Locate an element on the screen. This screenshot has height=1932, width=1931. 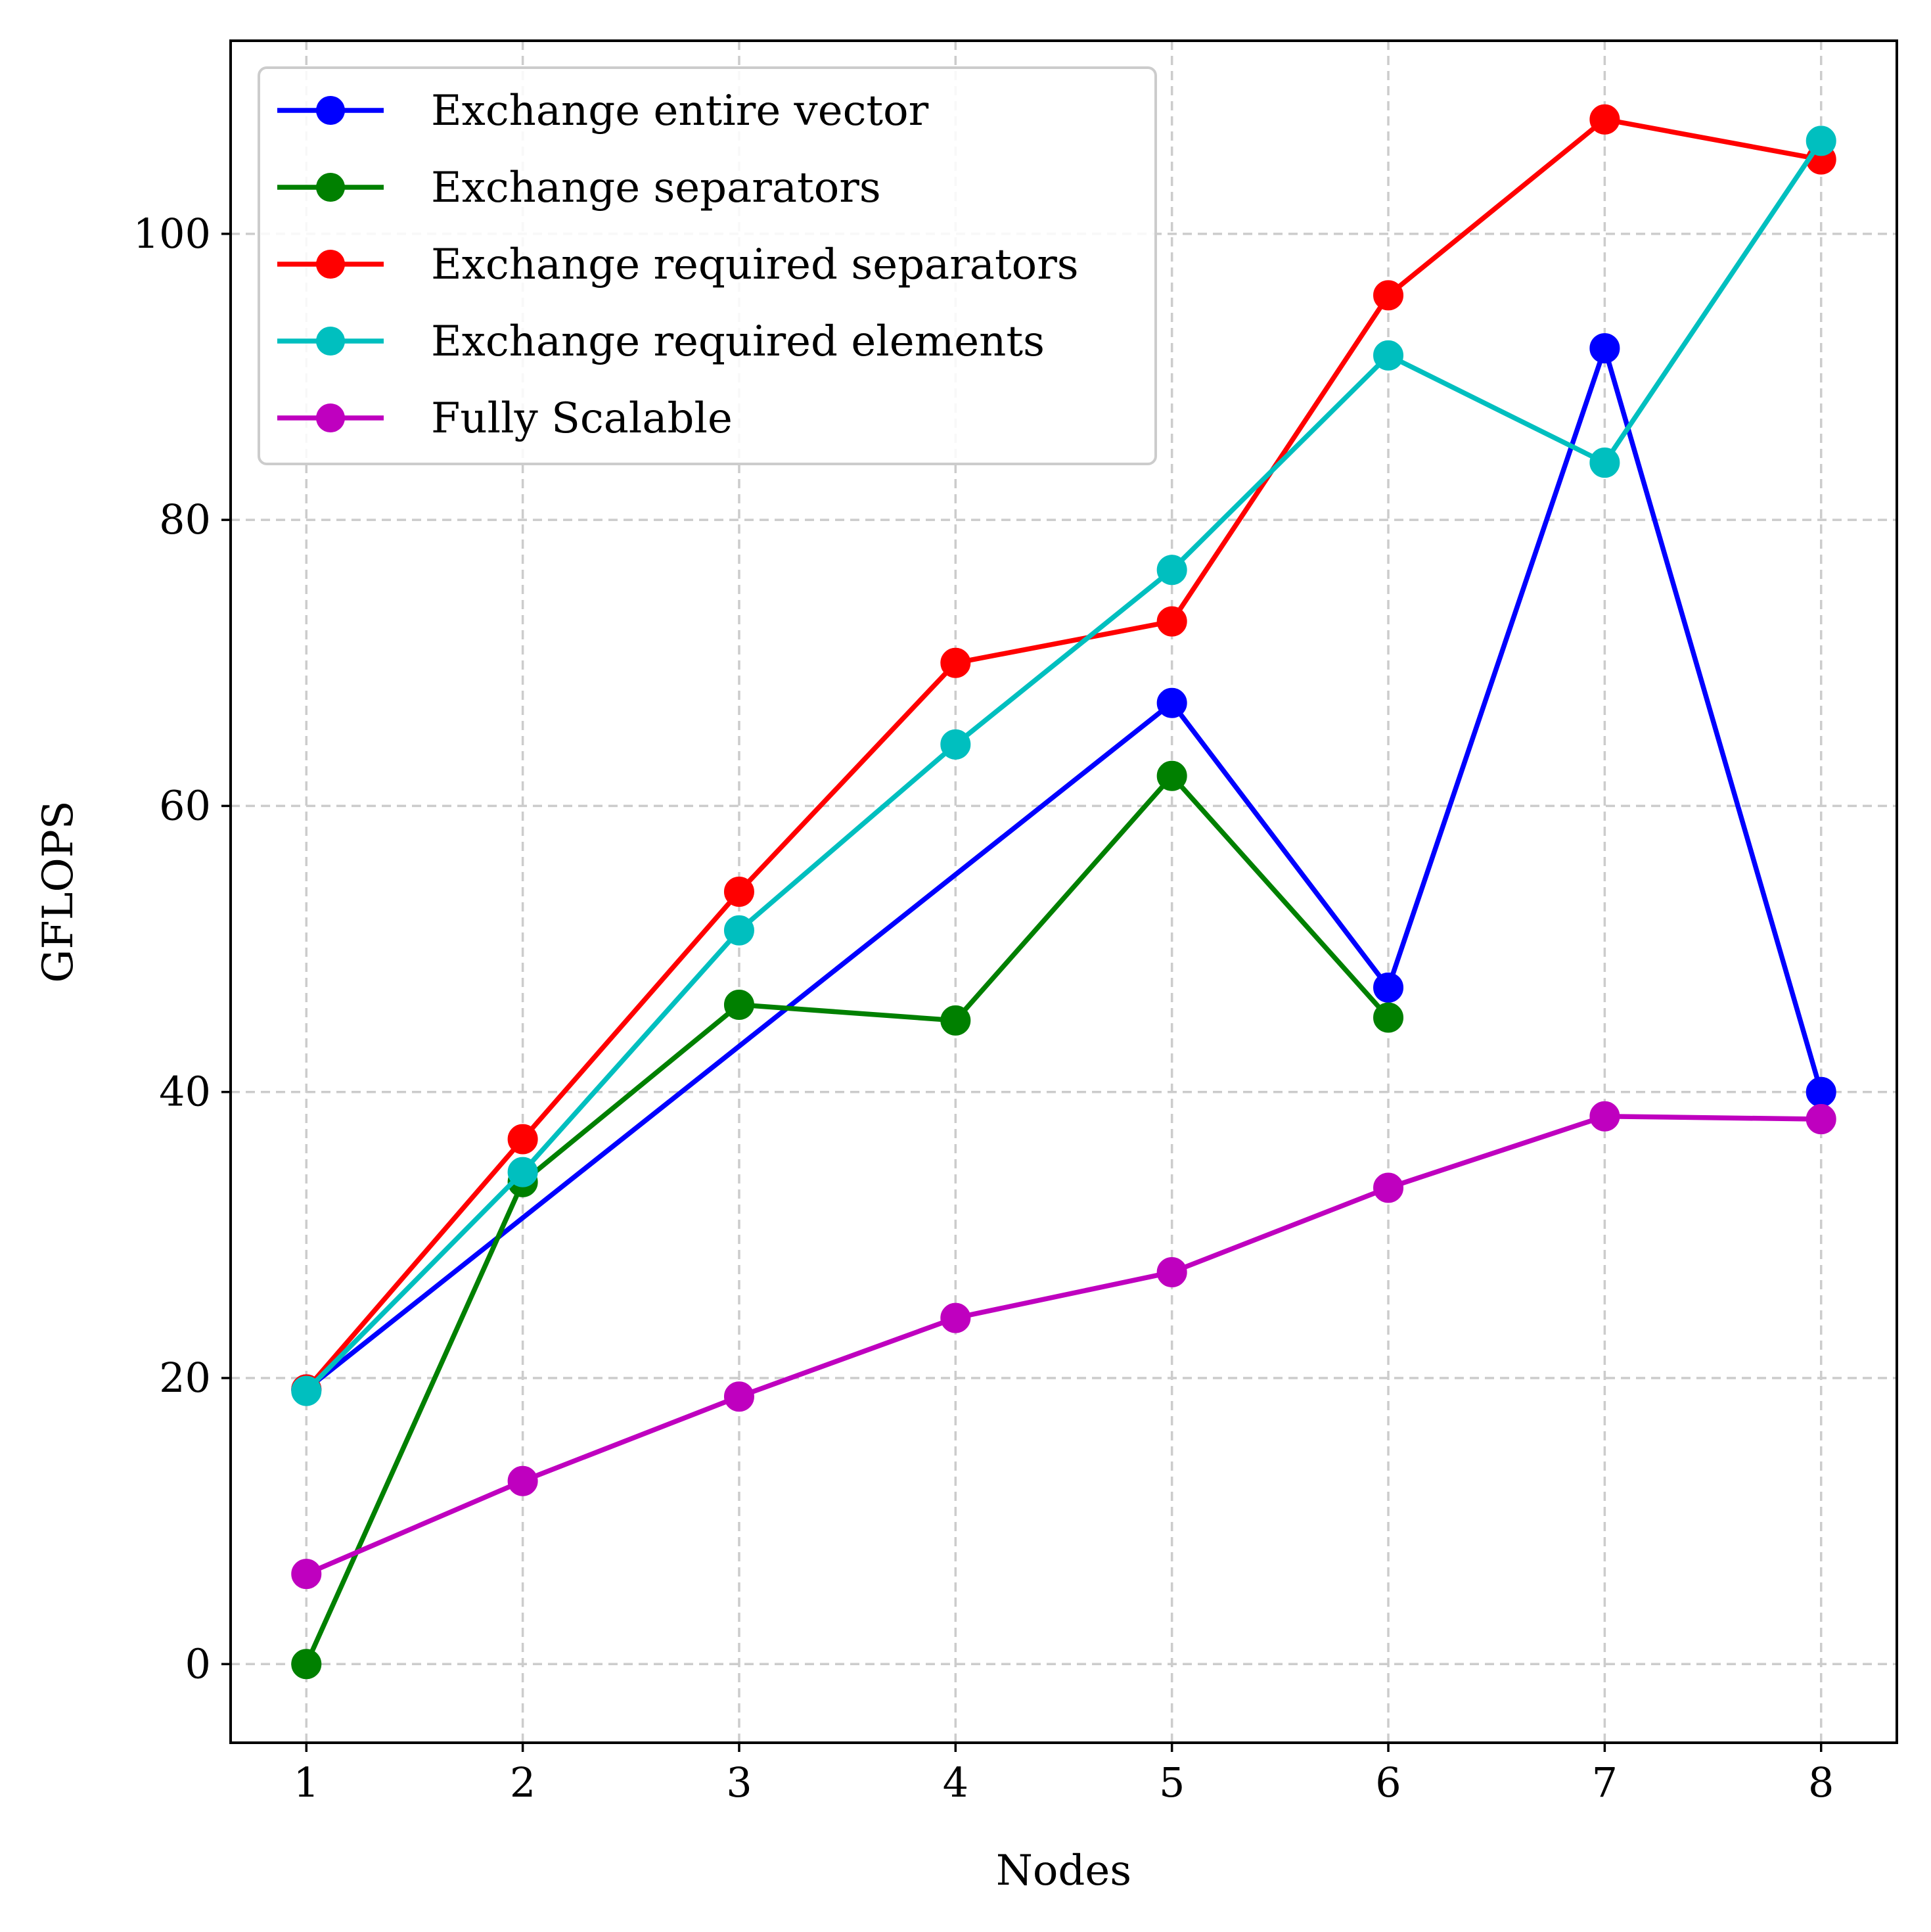
legend-box is located at coordinates (708, 265).